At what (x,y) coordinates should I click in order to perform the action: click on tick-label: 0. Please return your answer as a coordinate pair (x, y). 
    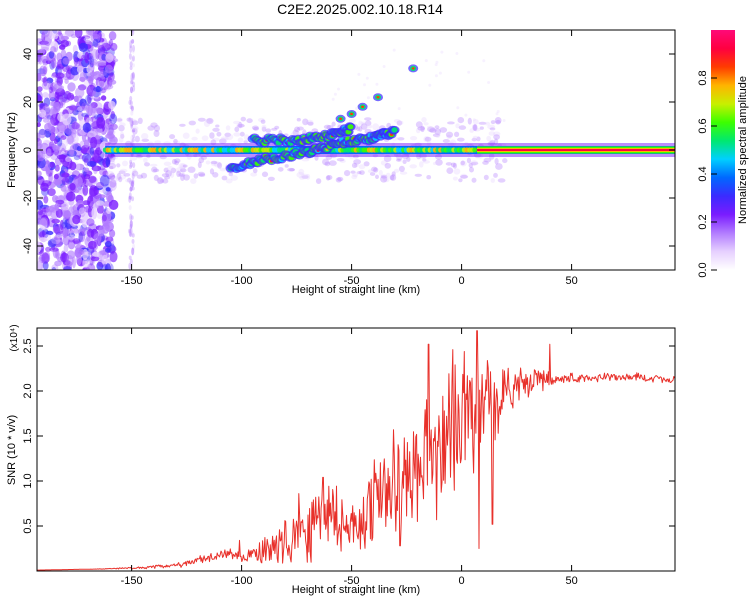
    Looking at the image, I should click on (462, 281).